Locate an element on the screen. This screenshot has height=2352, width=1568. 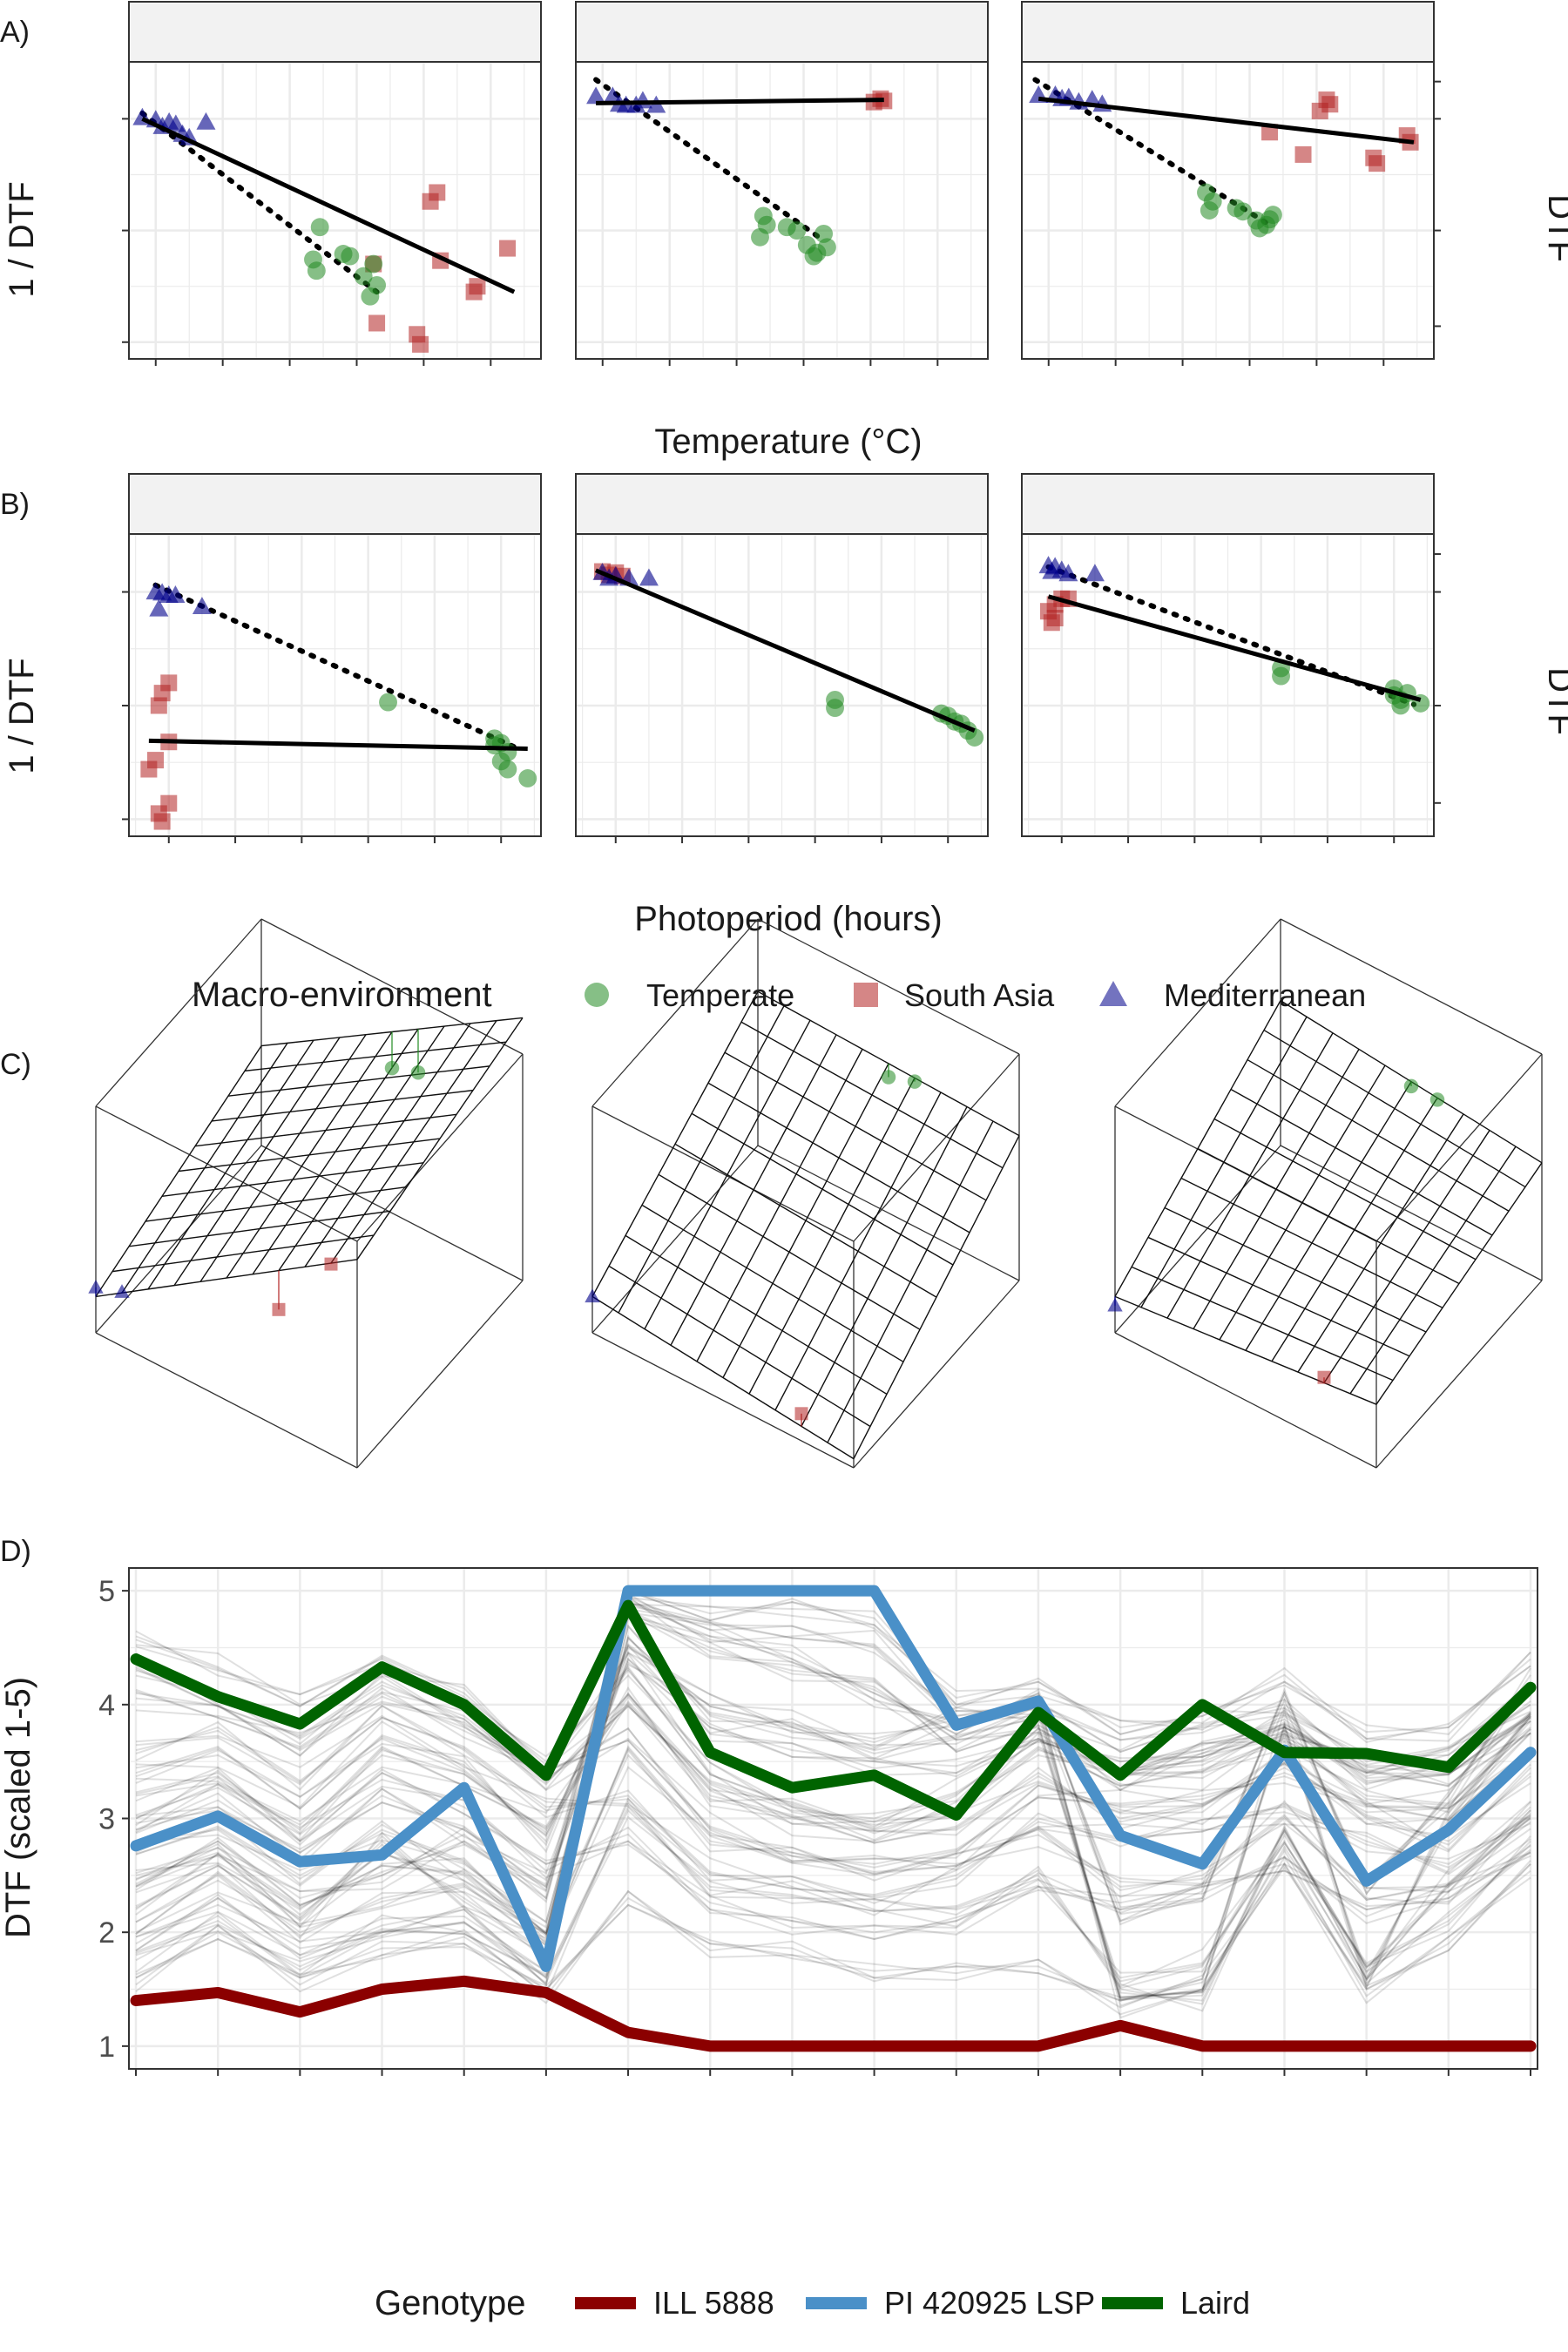
panel-b-tag: B) is located at coordinates (15, 505).